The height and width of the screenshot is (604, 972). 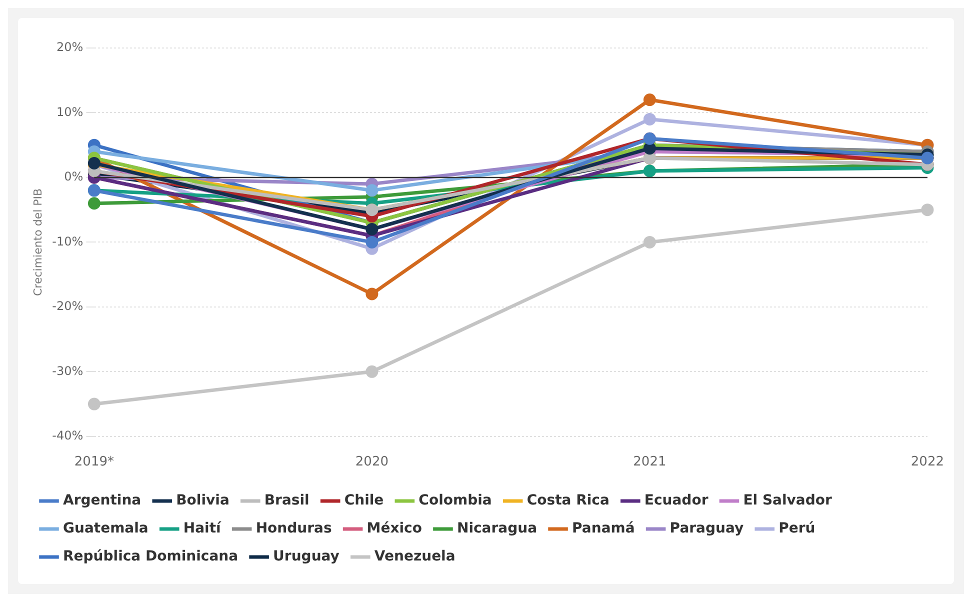 What do you see at coordinates (105, 528) in the screenshot?
I see `legend-label: Guatemala` at bounding box center [105, 528].